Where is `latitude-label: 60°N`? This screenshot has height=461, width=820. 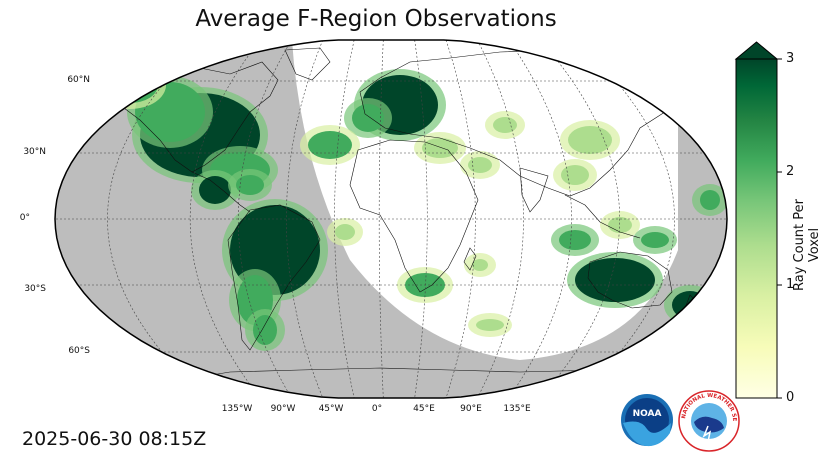 latitude-label: 60°N is located at coordinates (78, 80).